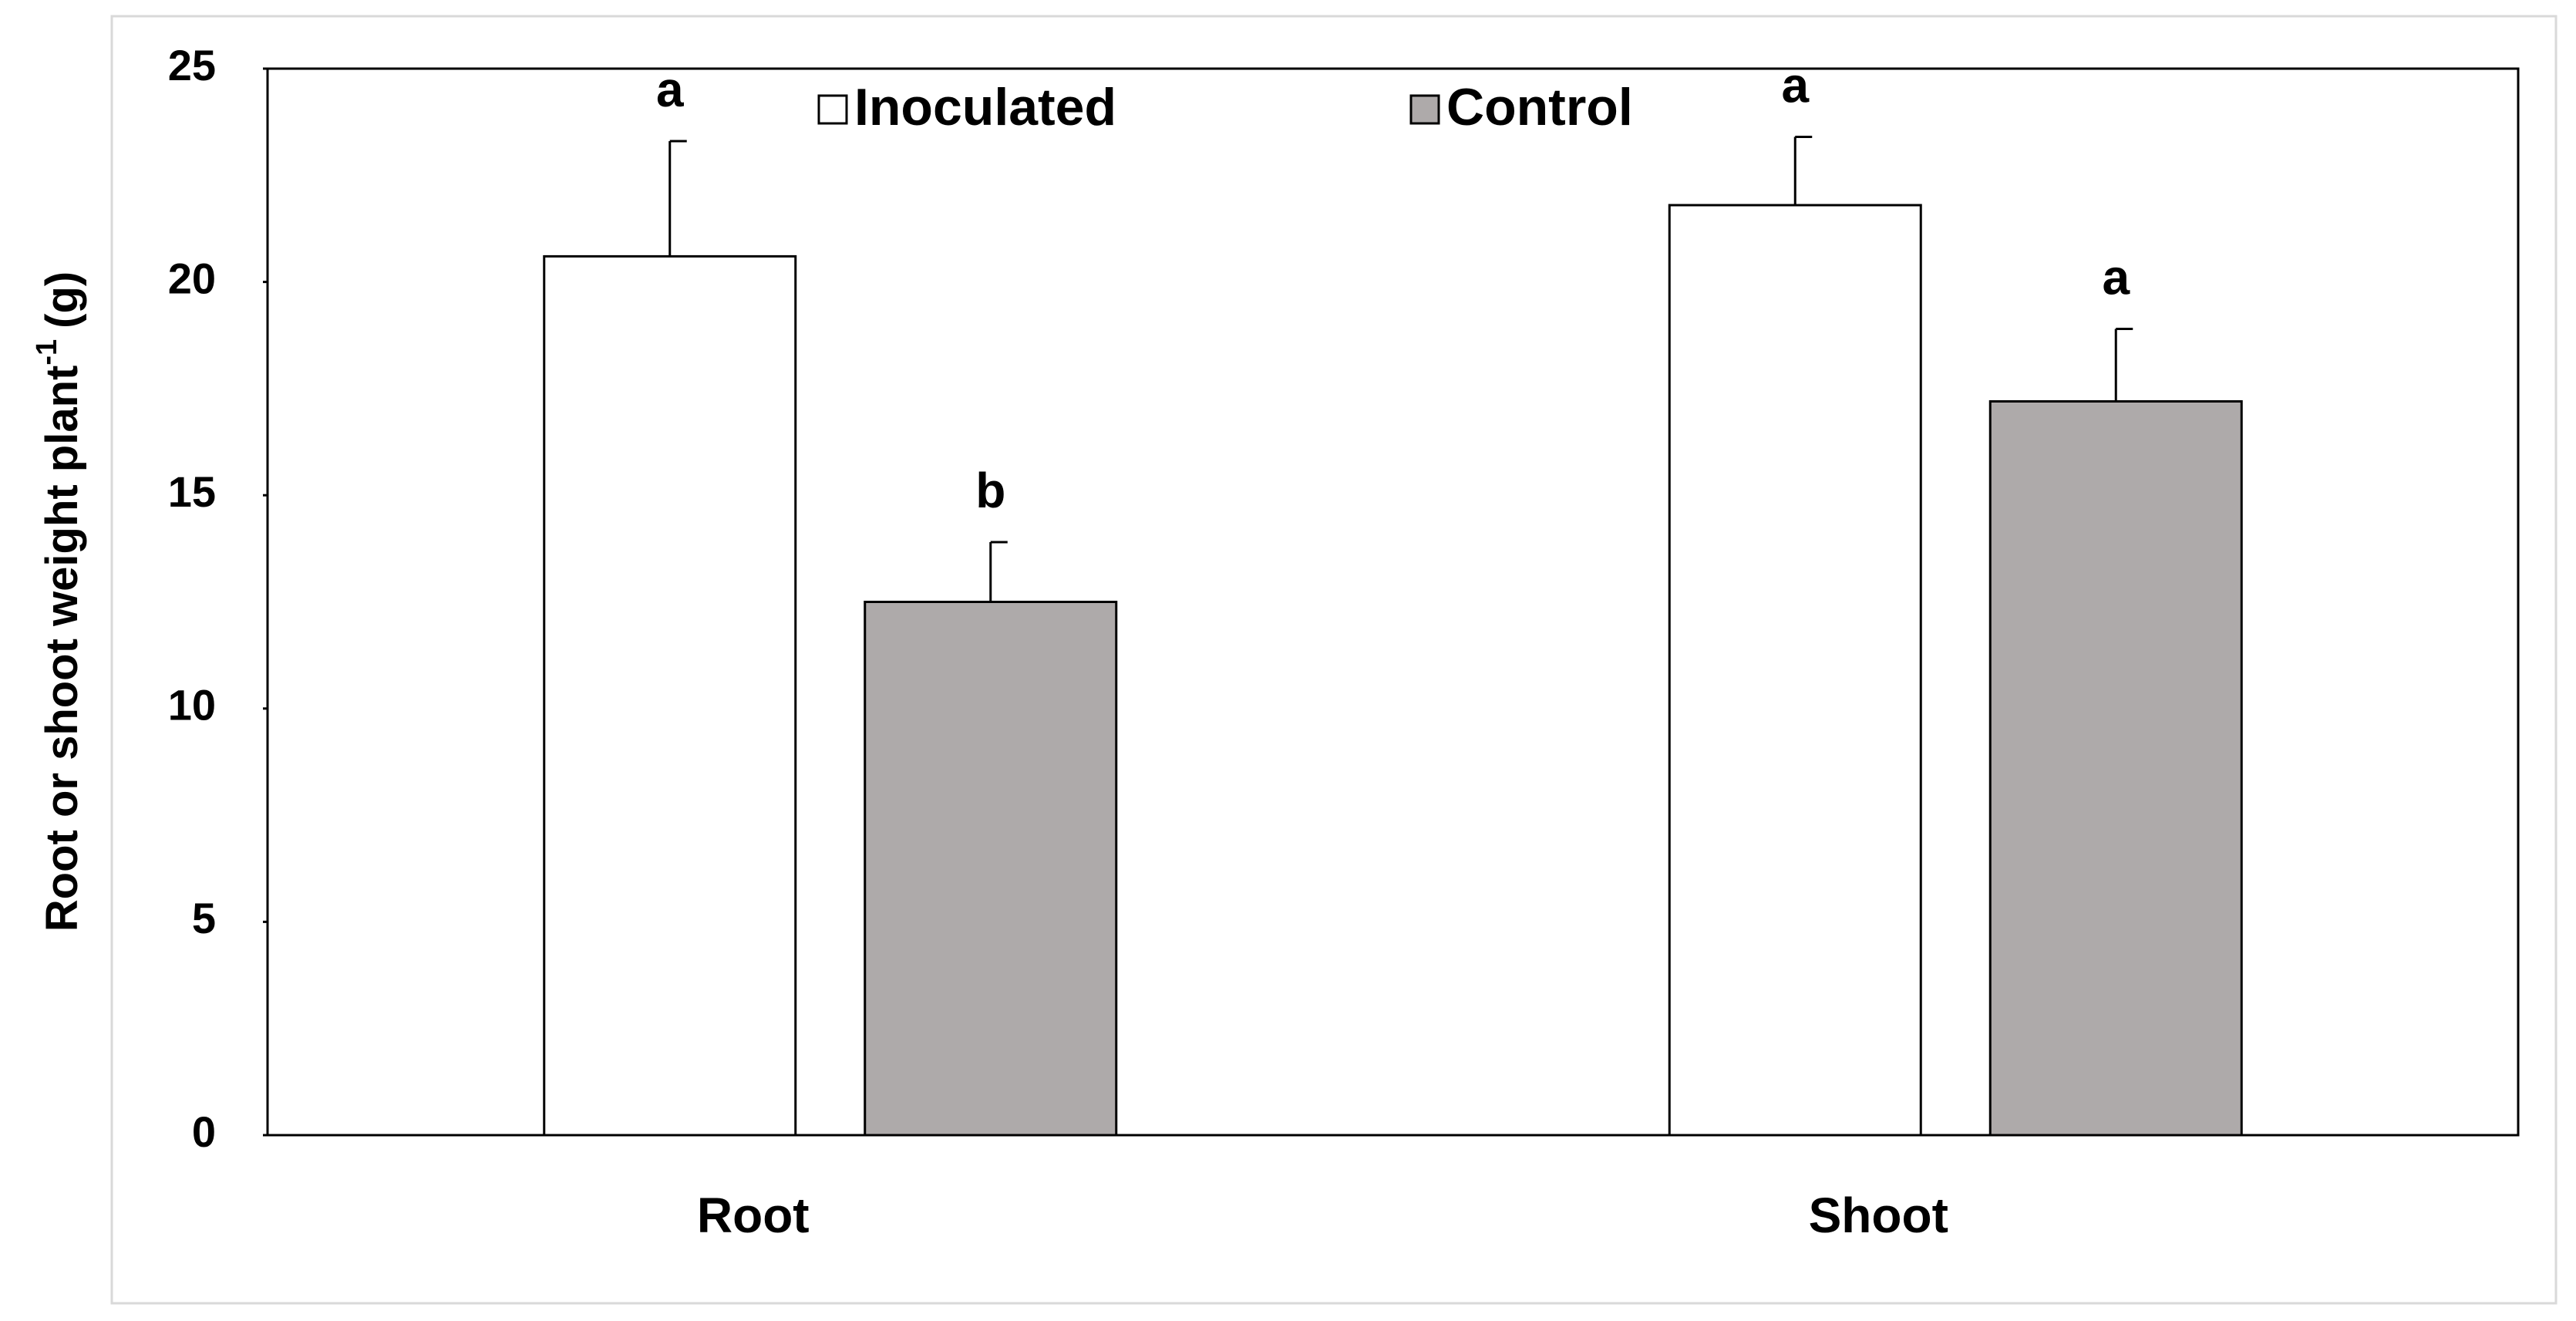 The height and width of the screenshot is (1321, 2576). I want to click on y-tick-label: 20, so click(192, 278).